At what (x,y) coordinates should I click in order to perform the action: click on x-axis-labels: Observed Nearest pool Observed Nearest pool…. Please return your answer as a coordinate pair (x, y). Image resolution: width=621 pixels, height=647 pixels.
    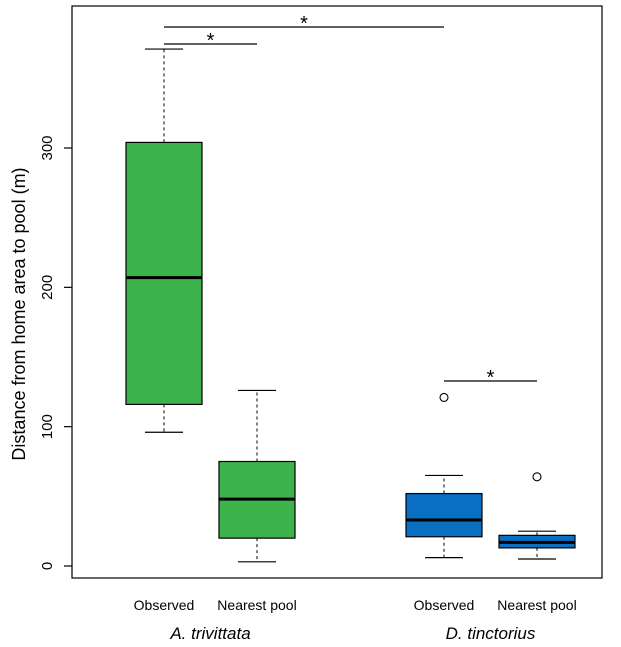
    Looking at the image, I should click on (355, 620).